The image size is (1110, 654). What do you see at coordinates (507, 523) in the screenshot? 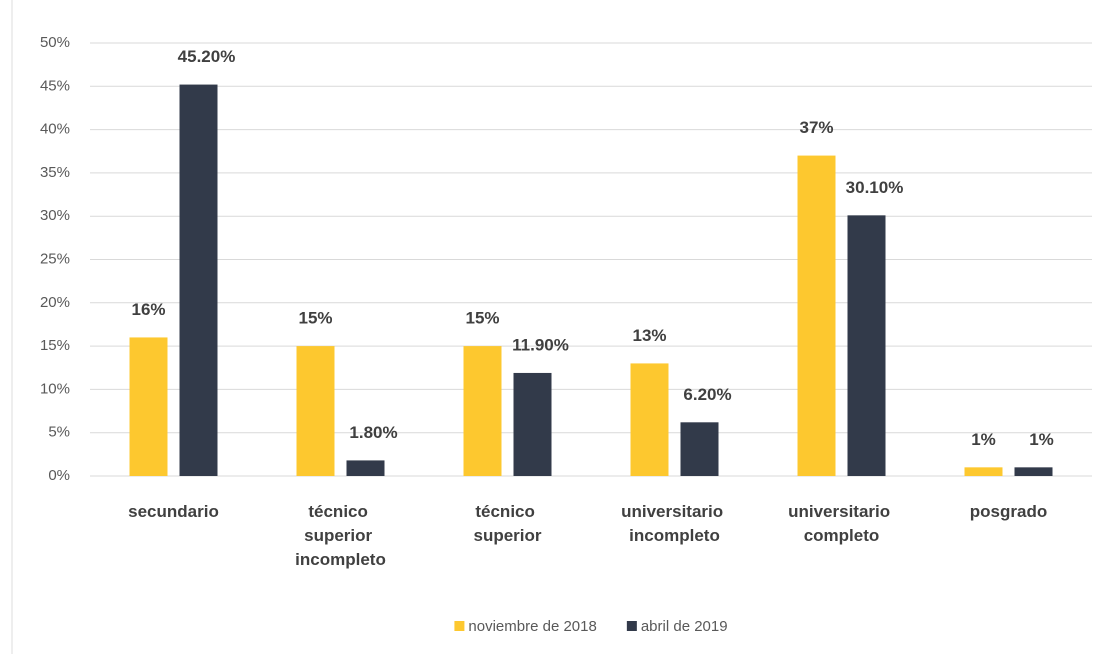
I see `x-tick-label: técnico superior` at bounding box center [507, 523].